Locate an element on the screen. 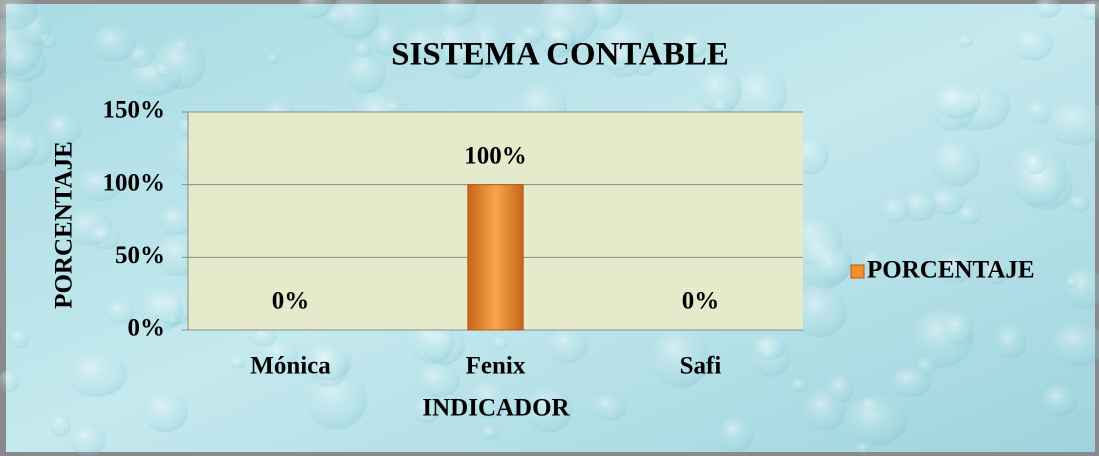 This screenshot has height=456, width=1099. legend-swatch is located at coordinates (857, 271).